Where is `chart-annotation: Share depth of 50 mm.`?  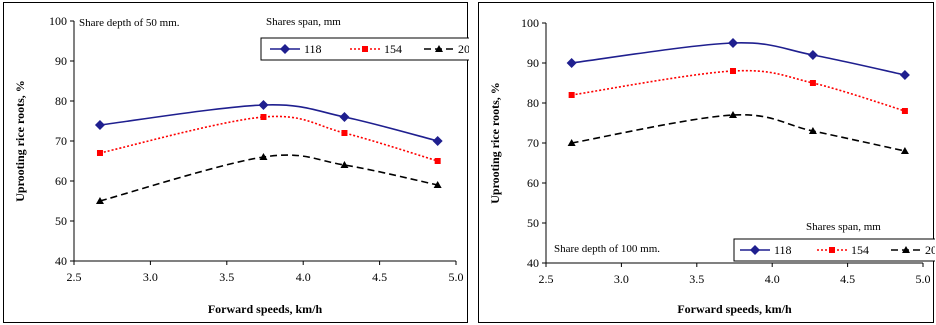 chart-annotation: Share depth of 50 mm. is located at coordinates (129, 23).